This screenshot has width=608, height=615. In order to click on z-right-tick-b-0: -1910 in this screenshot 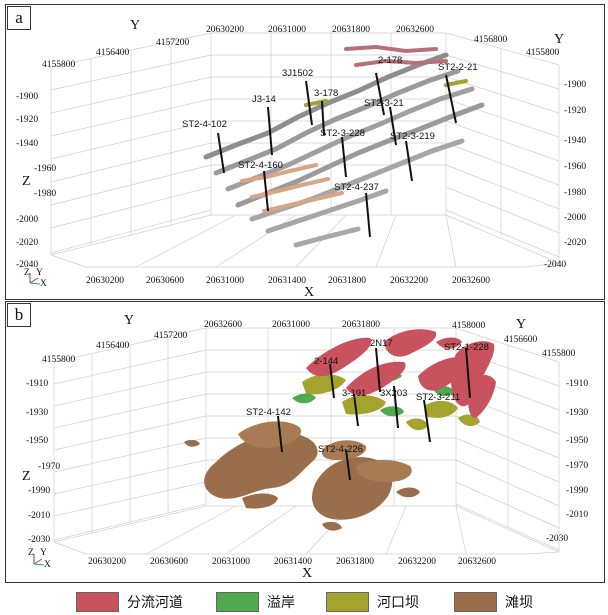, I will do `click(577, 384)`.